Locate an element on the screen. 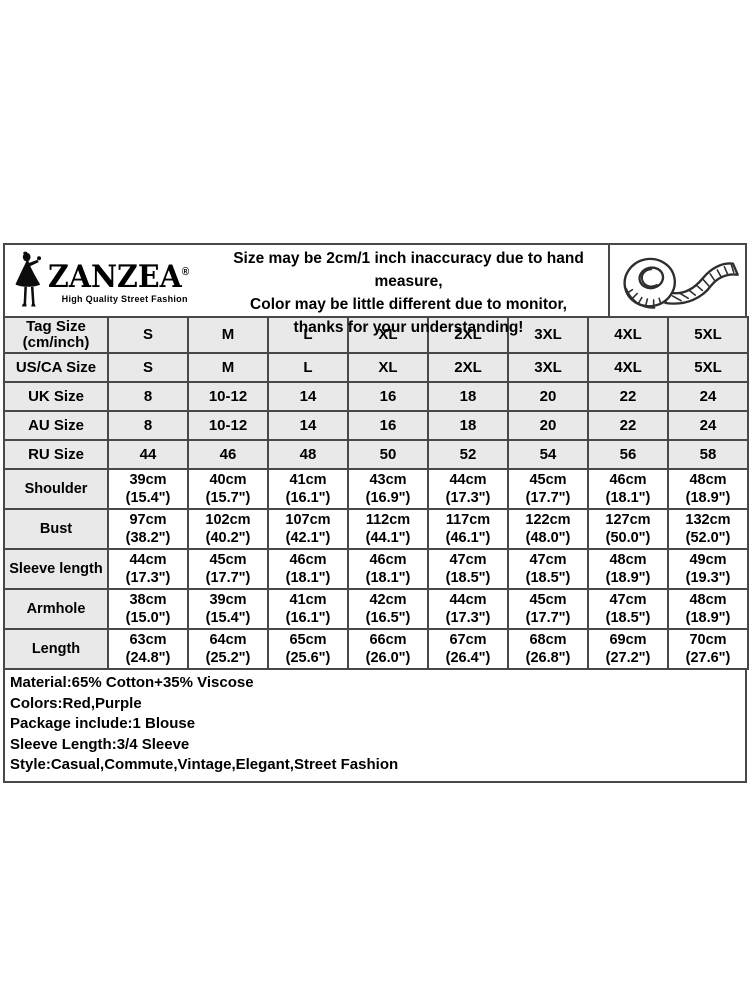 The image size is (750, 1000). size-cell: 70cm (27.6") is located at coordinates (708, 649).